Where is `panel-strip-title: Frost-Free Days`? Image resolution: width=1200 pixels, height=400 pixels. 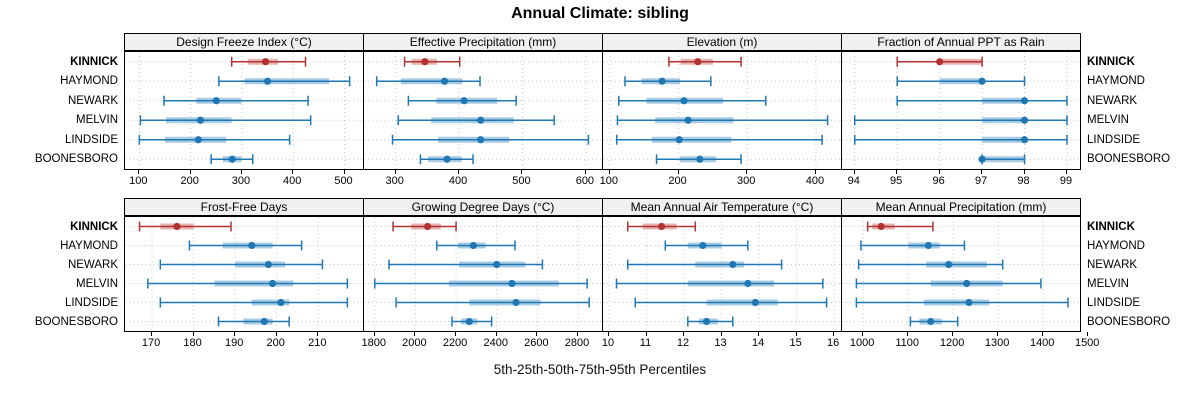 panel-strip-title: Frost-Free Days is located at coordinates (244, 207).